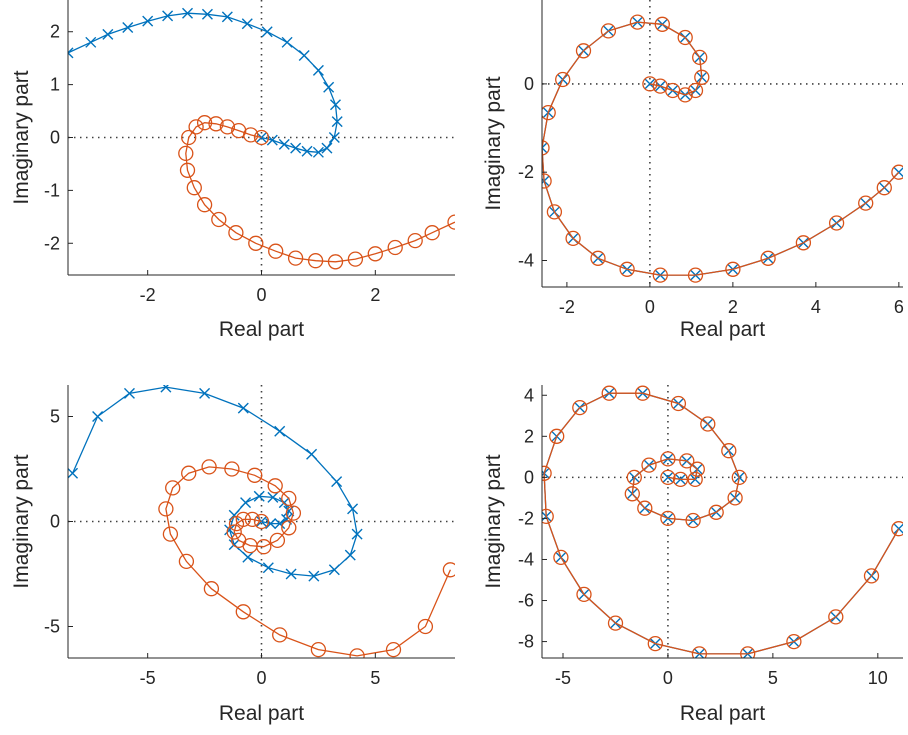  I want to click on x-tick-label: 5, so click(375, 678).